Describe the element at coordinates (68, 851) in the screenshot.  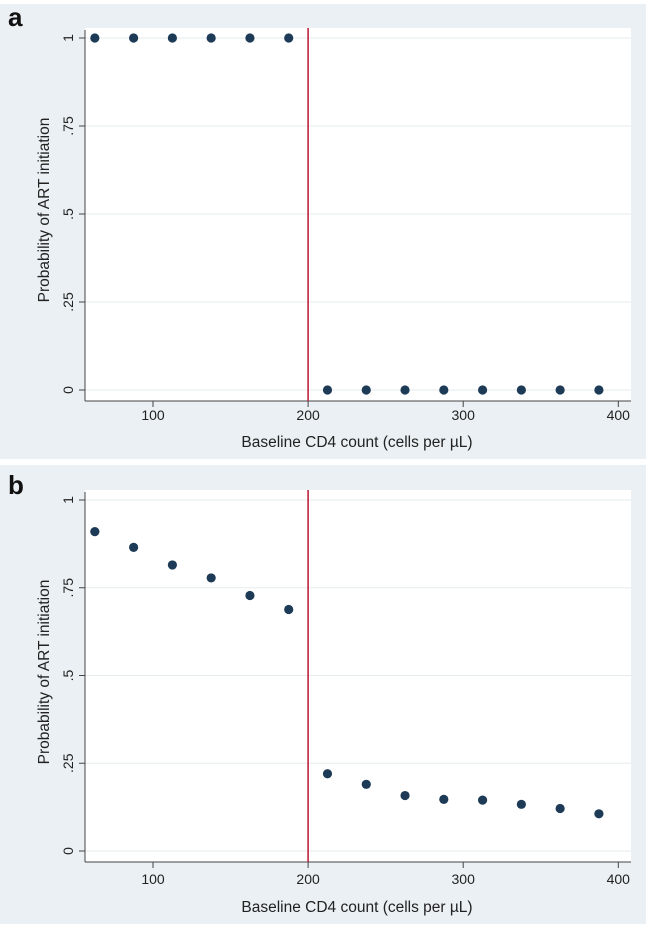
I see `panel-b-y-tick-label-0: 0` at that location.